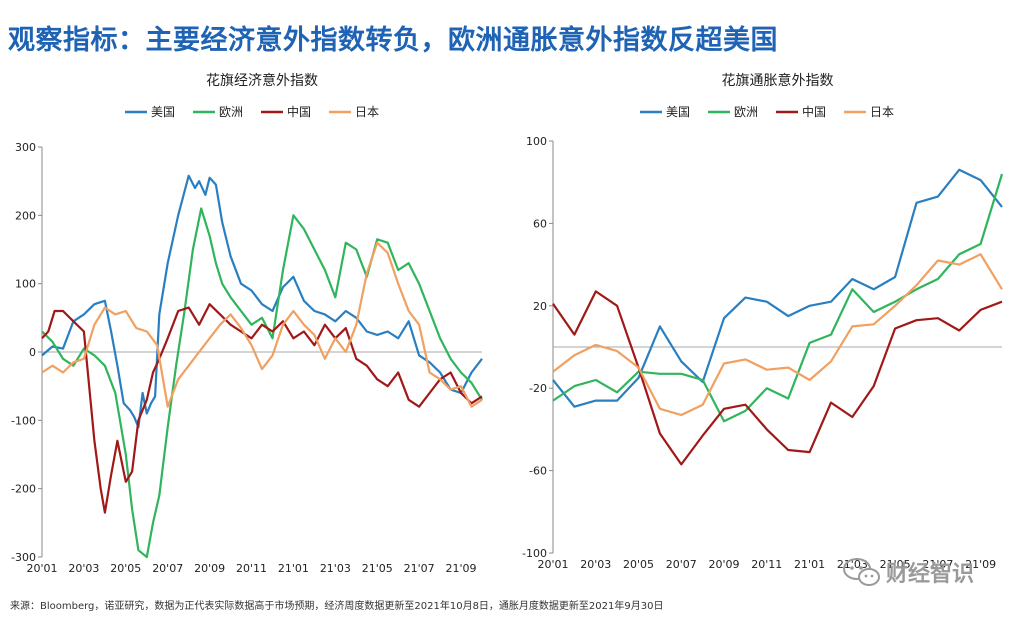 The image size is (1024, 618). Describe the element at coordinates (25, 215) in the screenshot. I see `y-tick-label: 200` at that location.